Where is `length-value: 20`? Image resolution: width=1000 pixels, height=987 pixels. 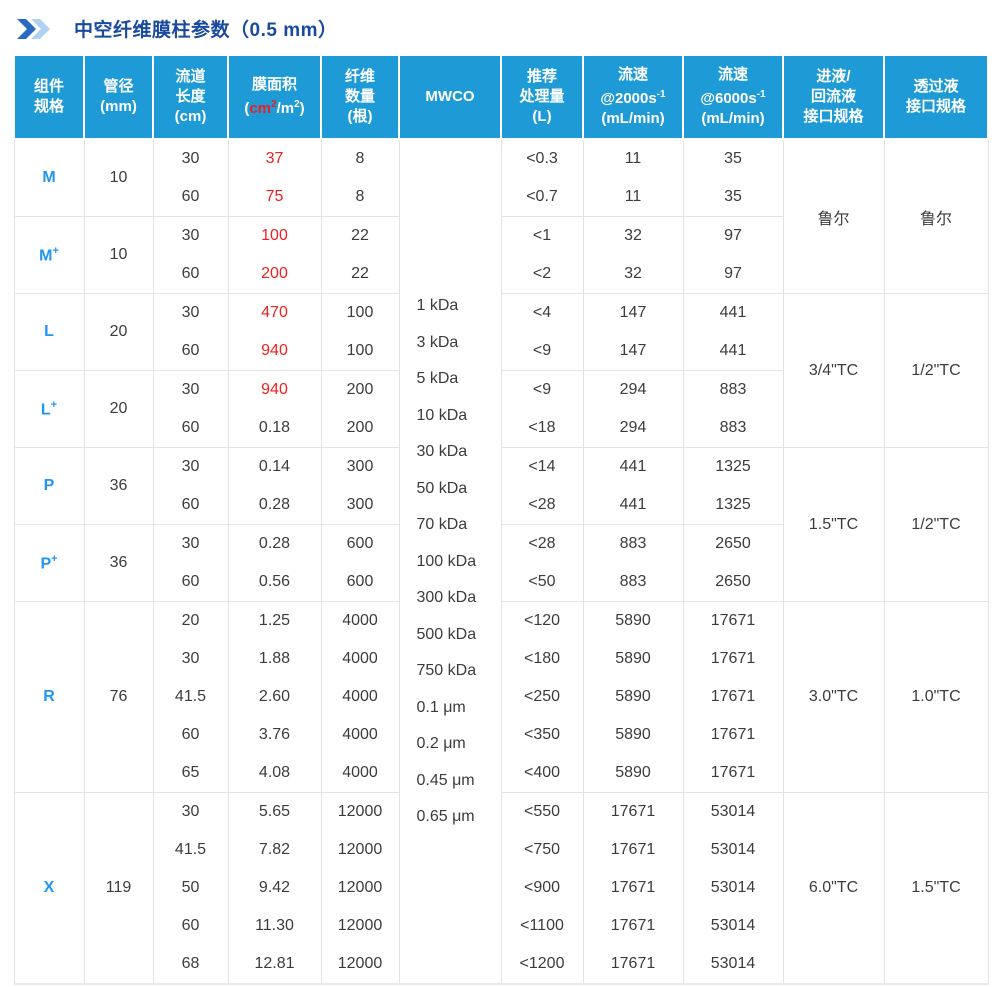 length-value: 20 is located at coordinates (190, 620).